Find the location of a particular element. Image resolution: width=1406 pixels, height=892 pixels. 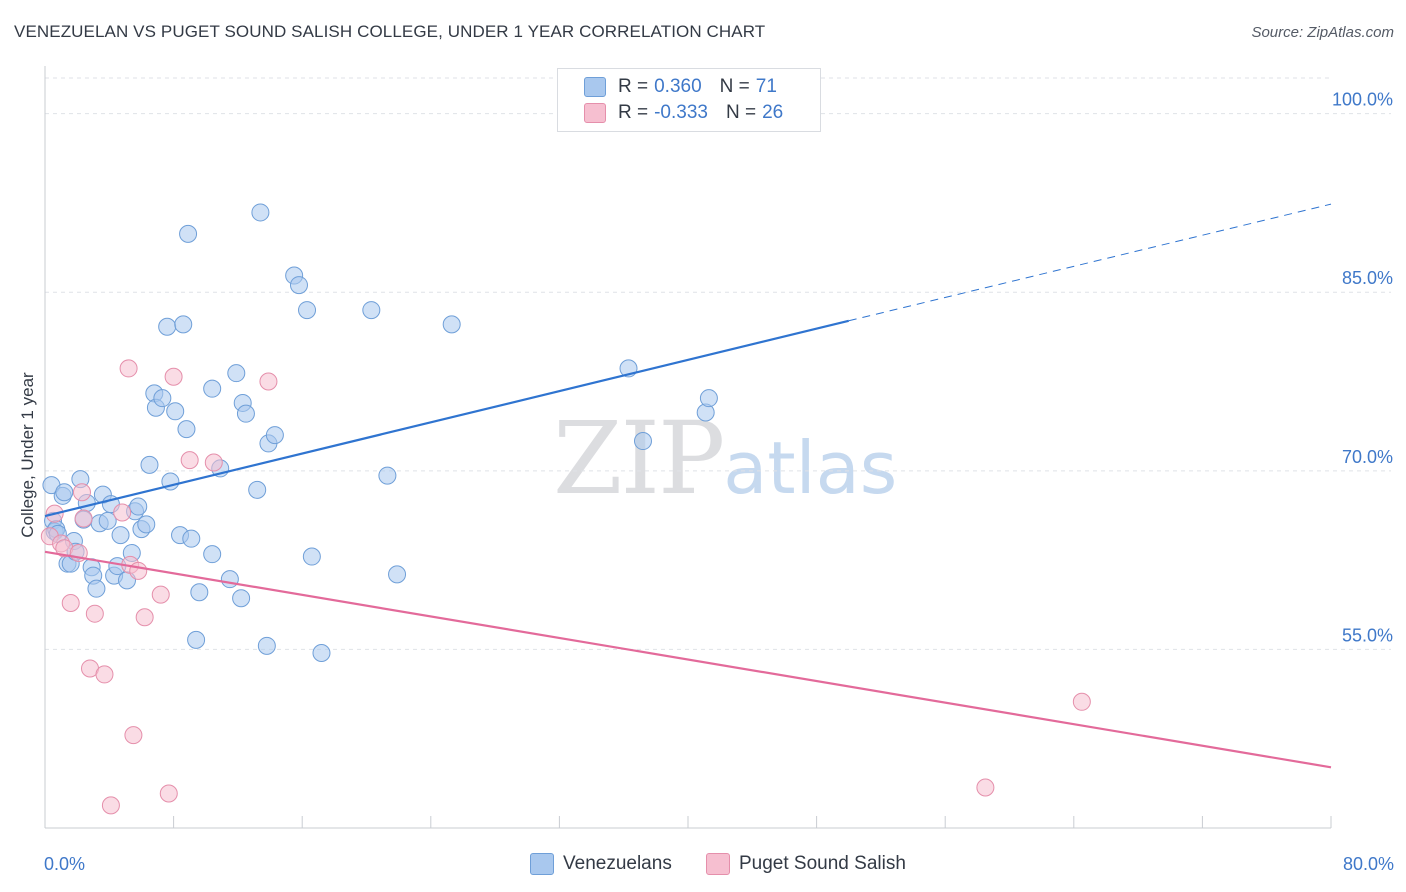

correlation-legend: R = 0.360 N = 71 R = -0.333 N = 26 is located at coordinates (689, 100).